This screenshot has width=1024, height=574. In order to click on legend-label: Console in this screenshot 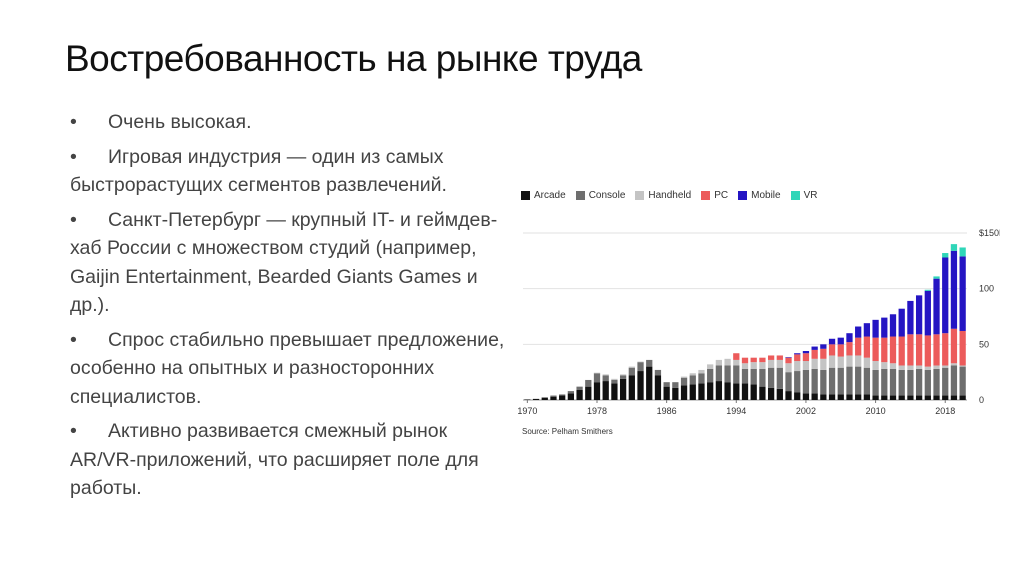, I will do `click(607, 195)`.